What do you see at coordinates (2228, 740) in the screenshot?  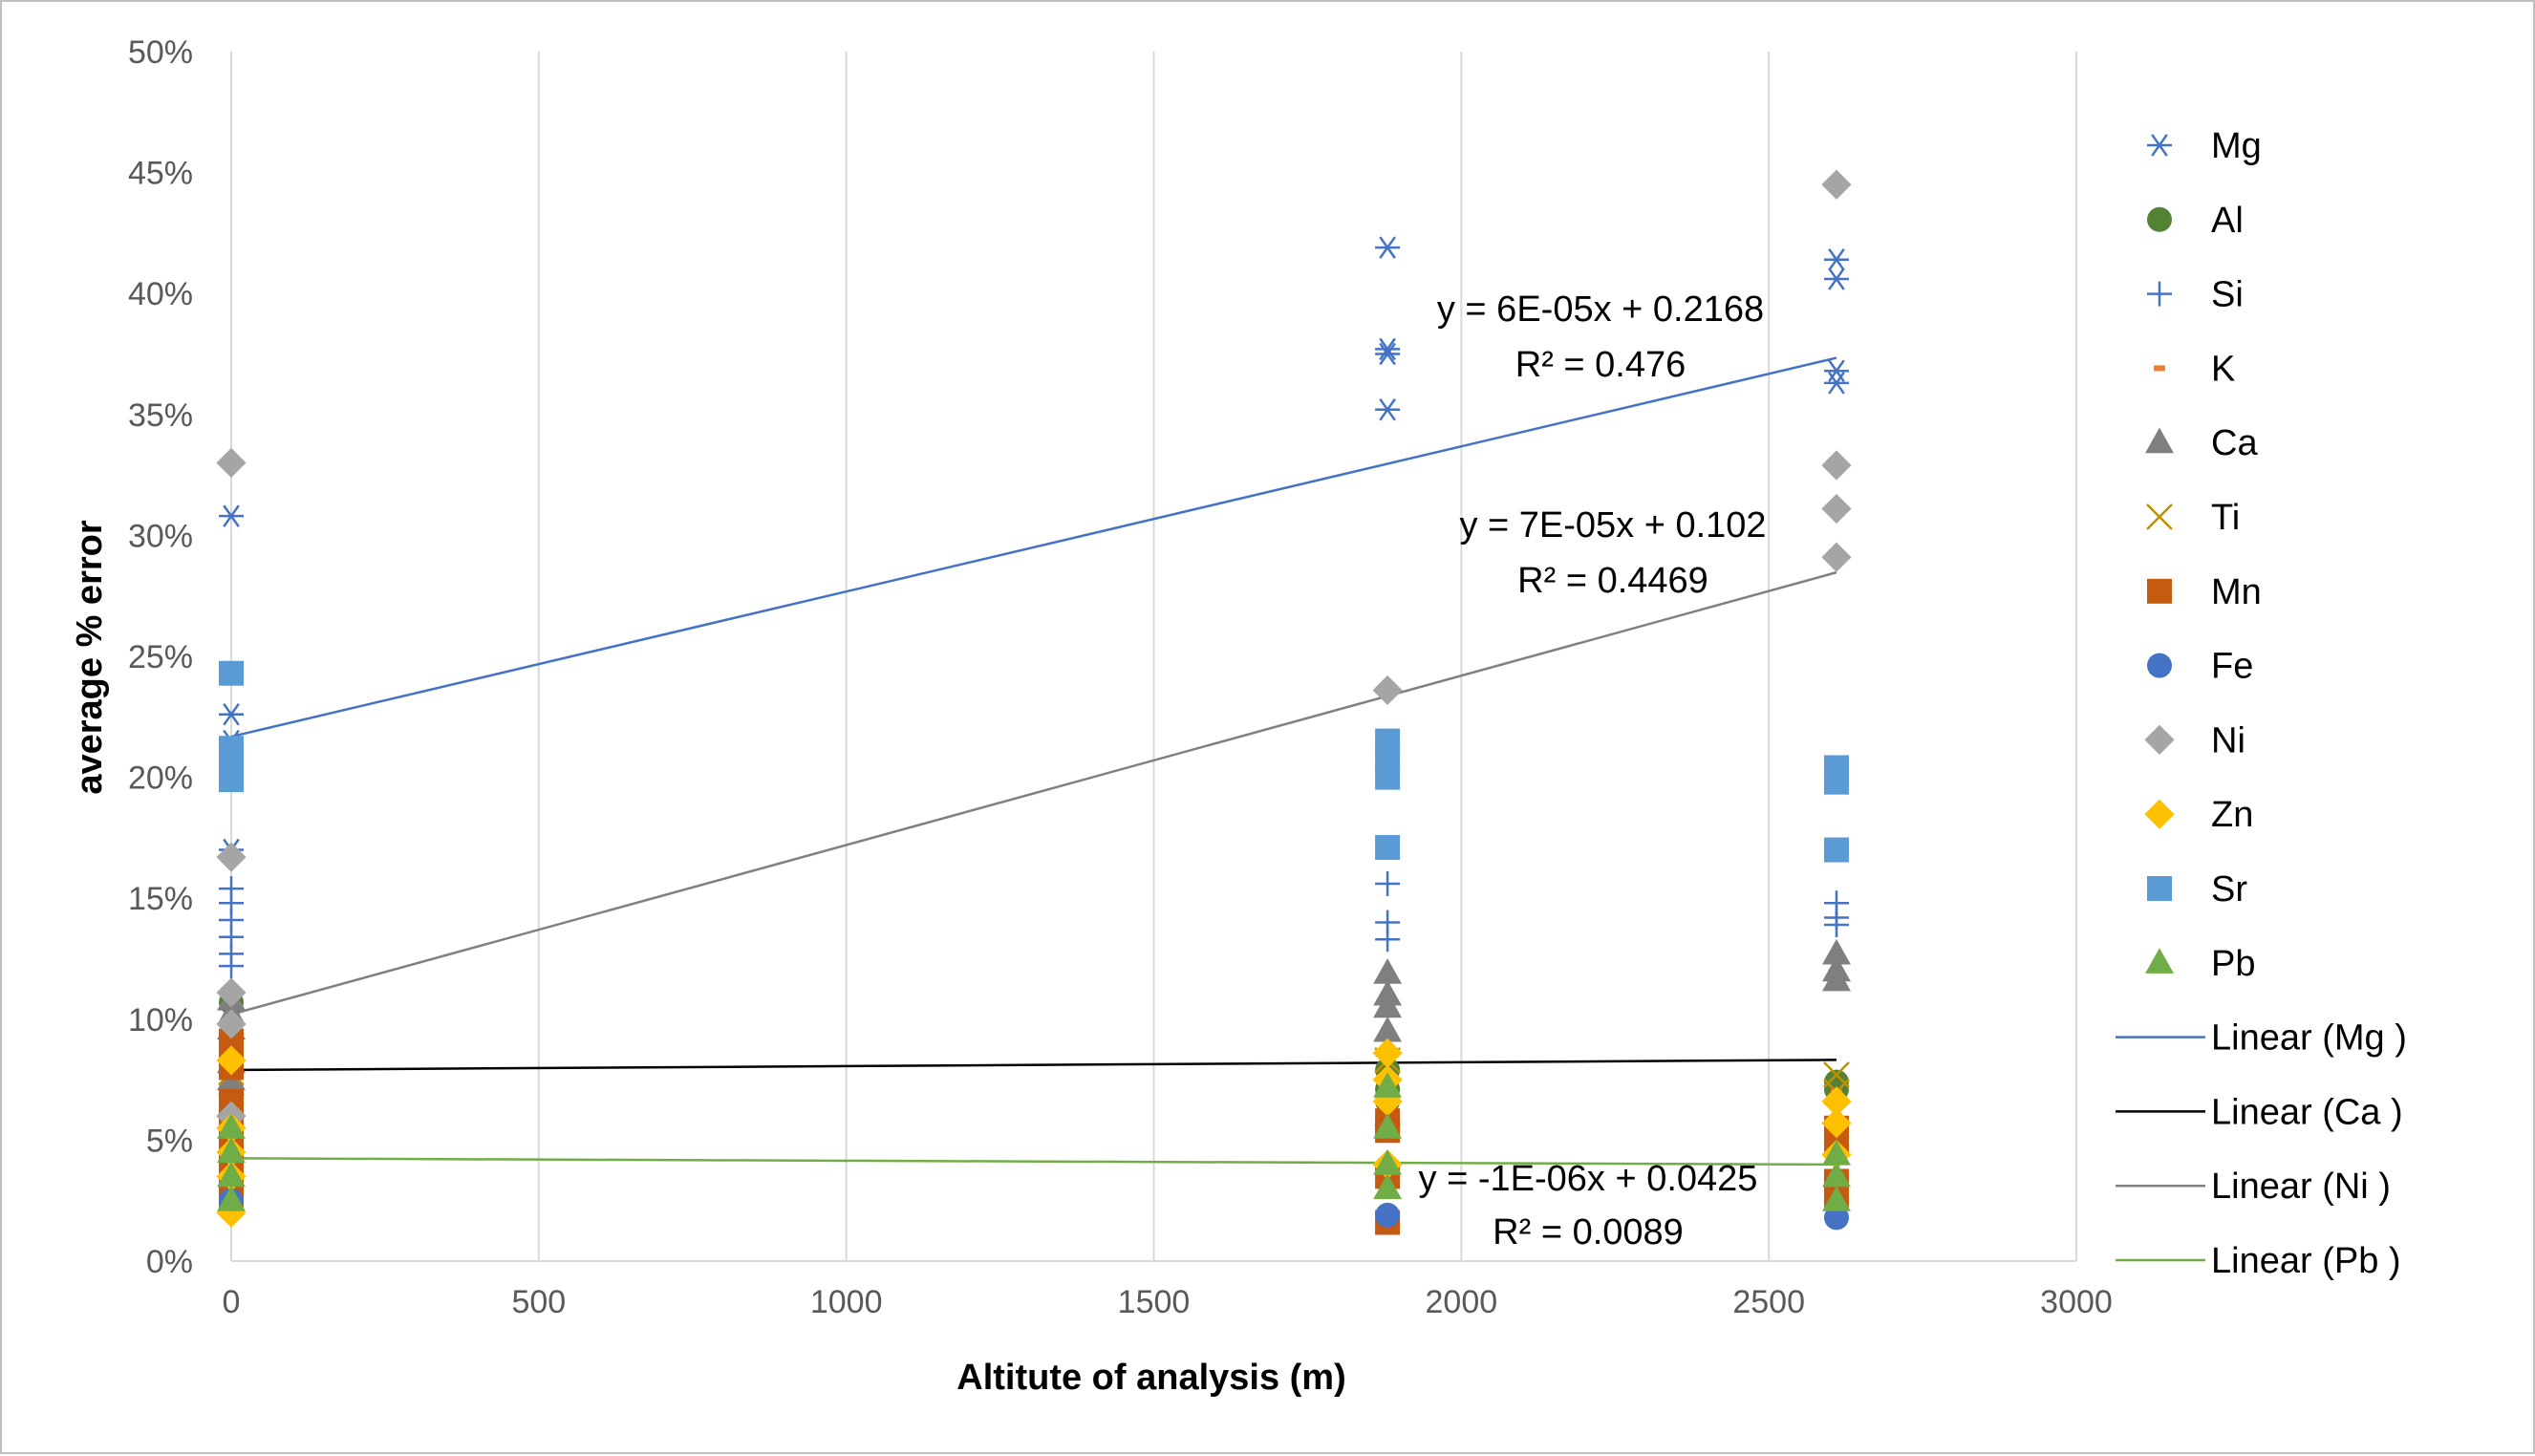 I see `legend-label-ni: Ni` at bounding box center [2228, 740].